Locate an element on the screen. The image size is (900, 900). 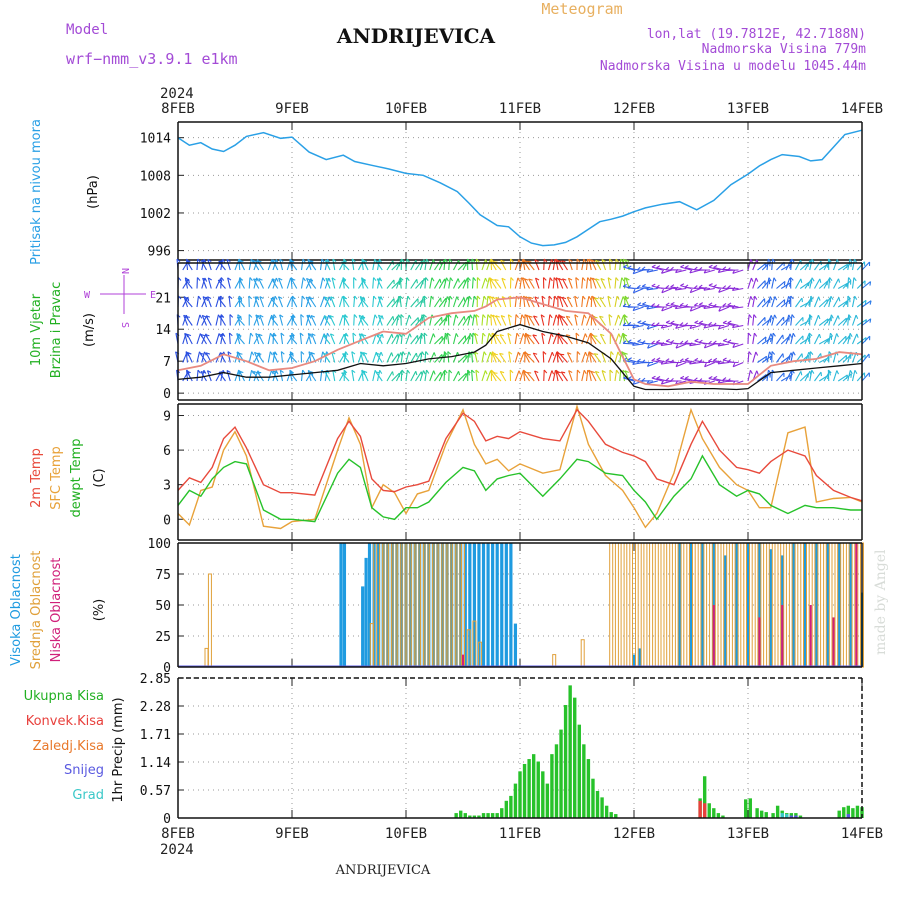
precip-ytick-label: 1.71 is located at coordinates (155, 735).